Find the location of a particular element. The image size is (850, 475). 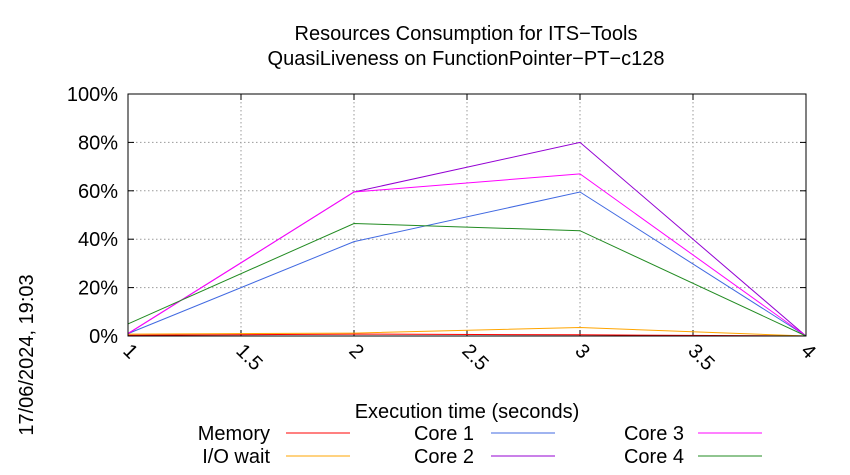

series-line-i-o-wait is located at coordinates (467, 331).